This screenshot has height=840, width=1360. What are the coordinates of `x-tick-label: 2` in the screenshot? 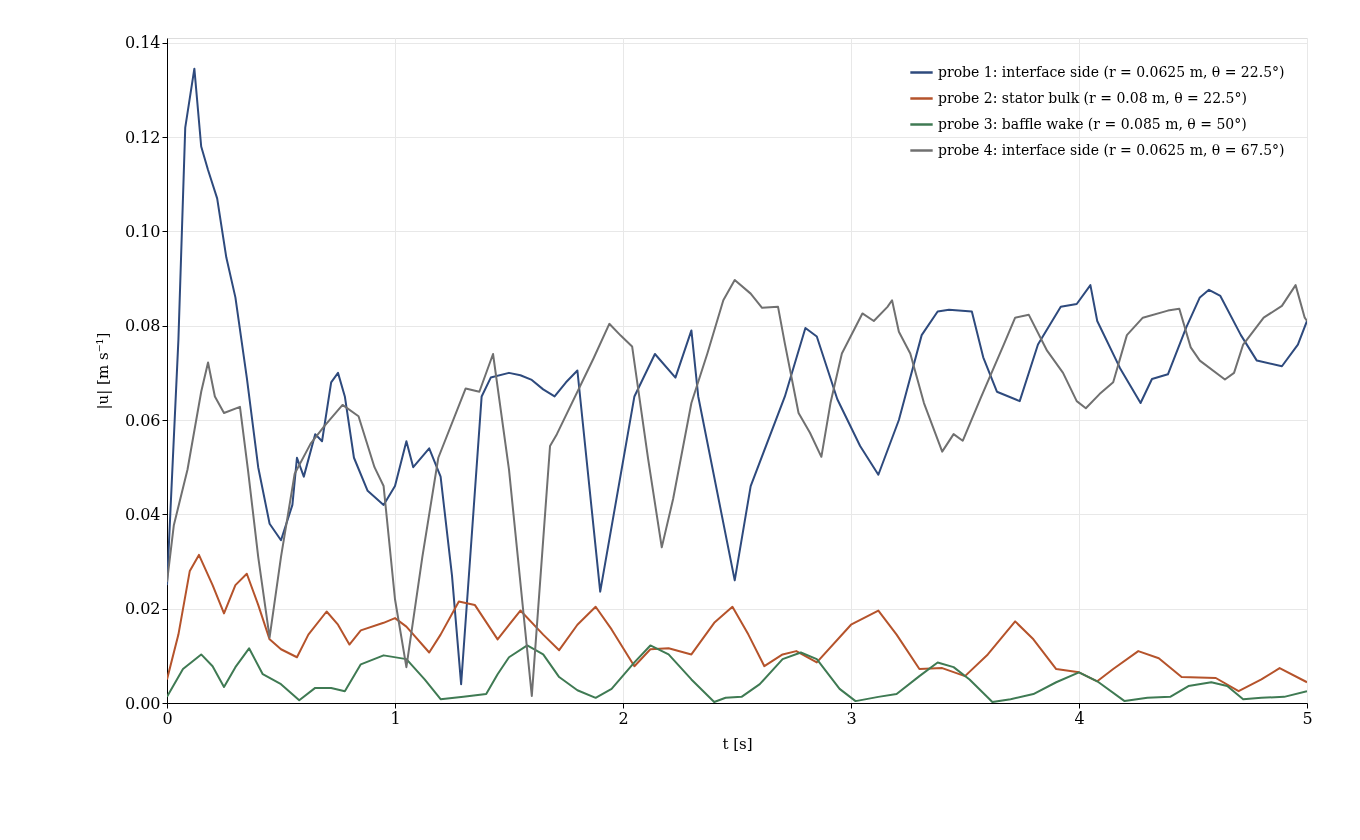 It's located at (623, 718).